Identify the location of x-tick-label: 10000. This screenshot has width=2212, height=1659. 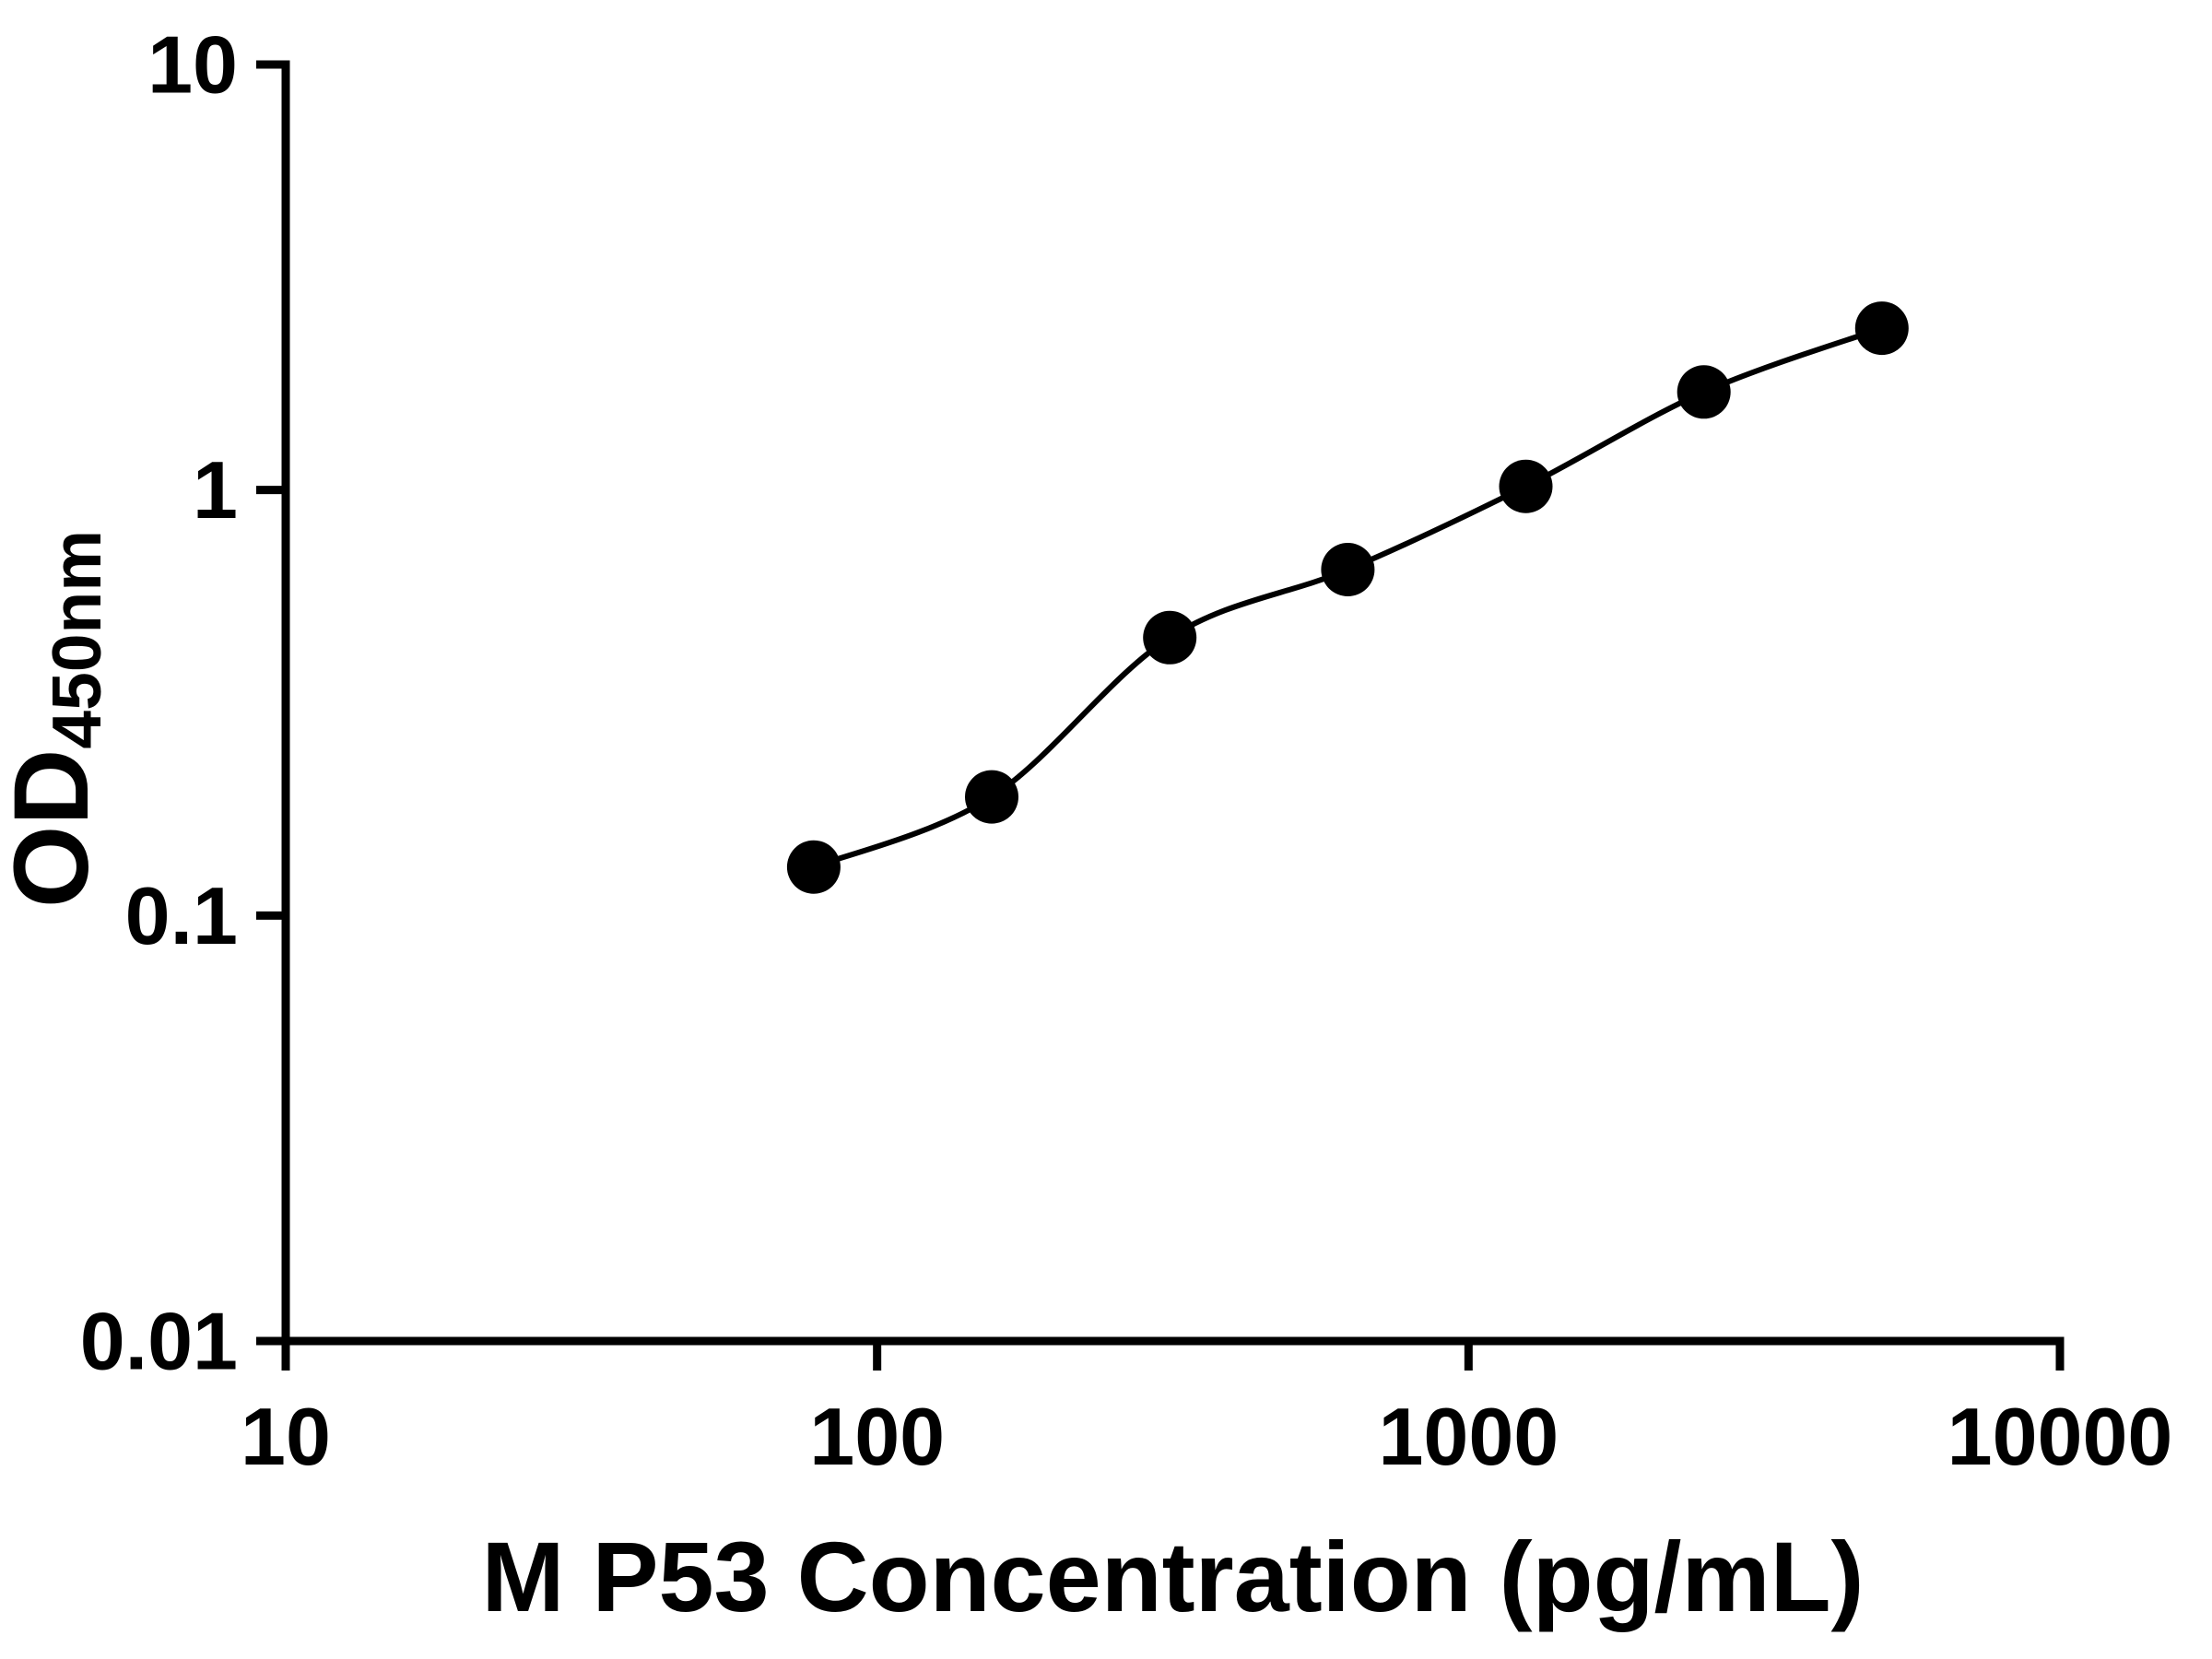
(2060, 1436).